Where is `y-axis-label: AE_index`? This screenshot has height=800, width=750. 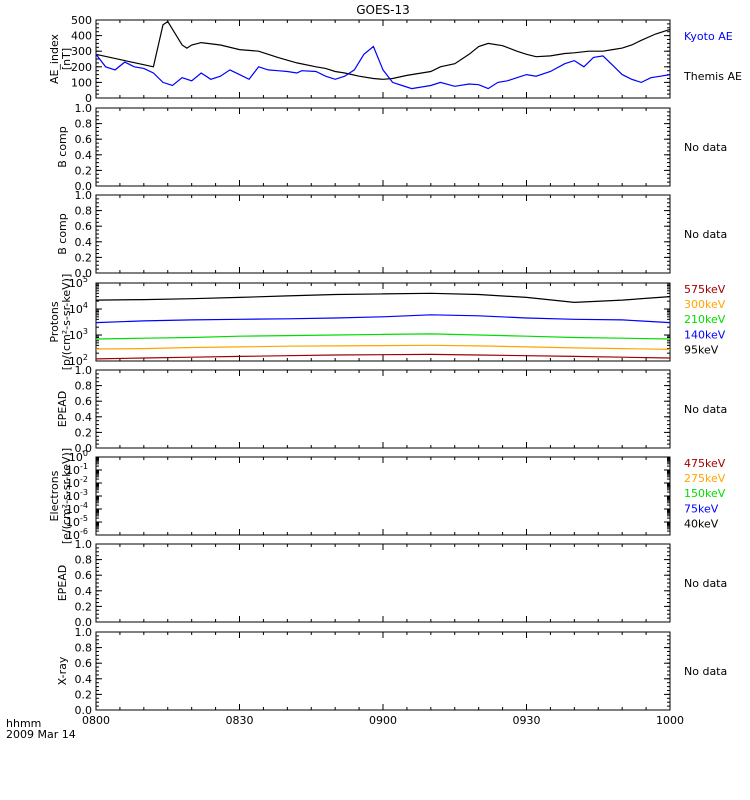
y-axis-label: AE_index is located at coordinates (54, 58).